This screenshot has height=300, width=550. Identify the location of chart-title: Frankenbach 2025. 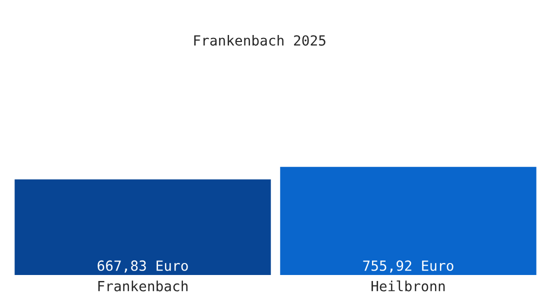
(260, 40).